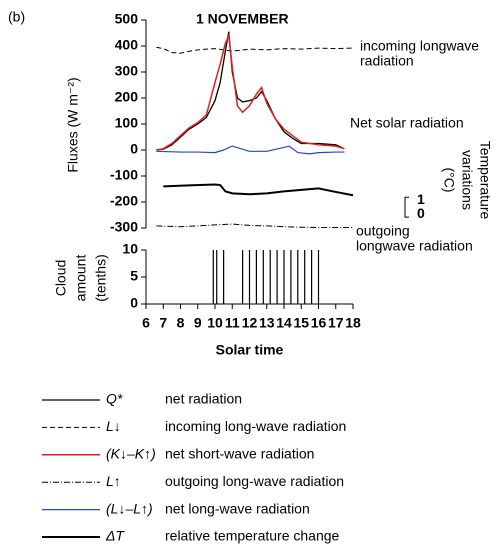  Describe the element at coordinates (353, 323) in the screenshot. I see `x-tick-label: 18` at that location.